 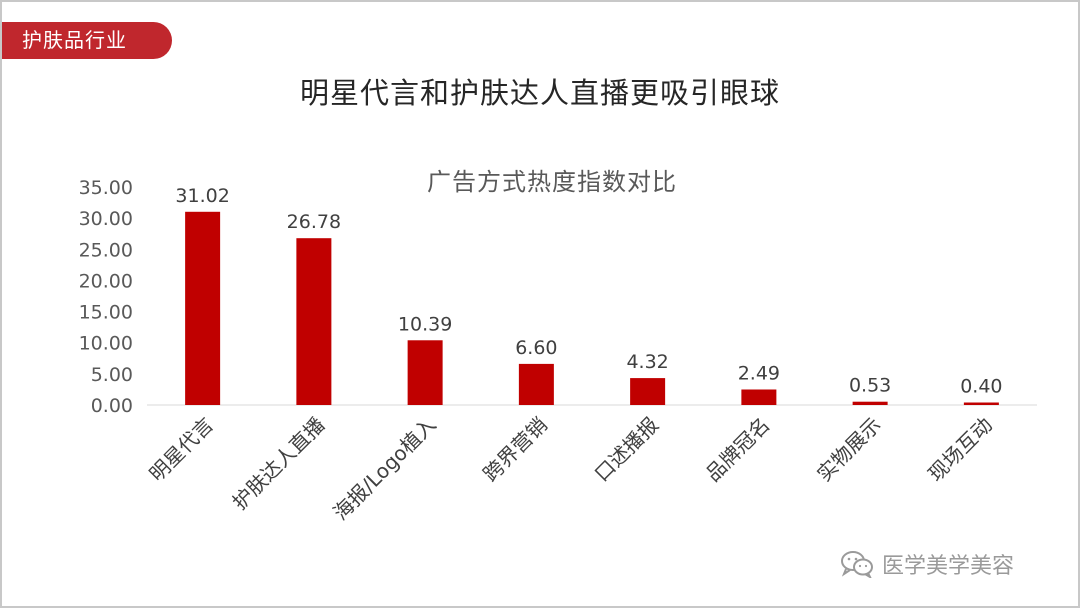 I want to click on data-label: 31.02, so click(x=202, y=196).